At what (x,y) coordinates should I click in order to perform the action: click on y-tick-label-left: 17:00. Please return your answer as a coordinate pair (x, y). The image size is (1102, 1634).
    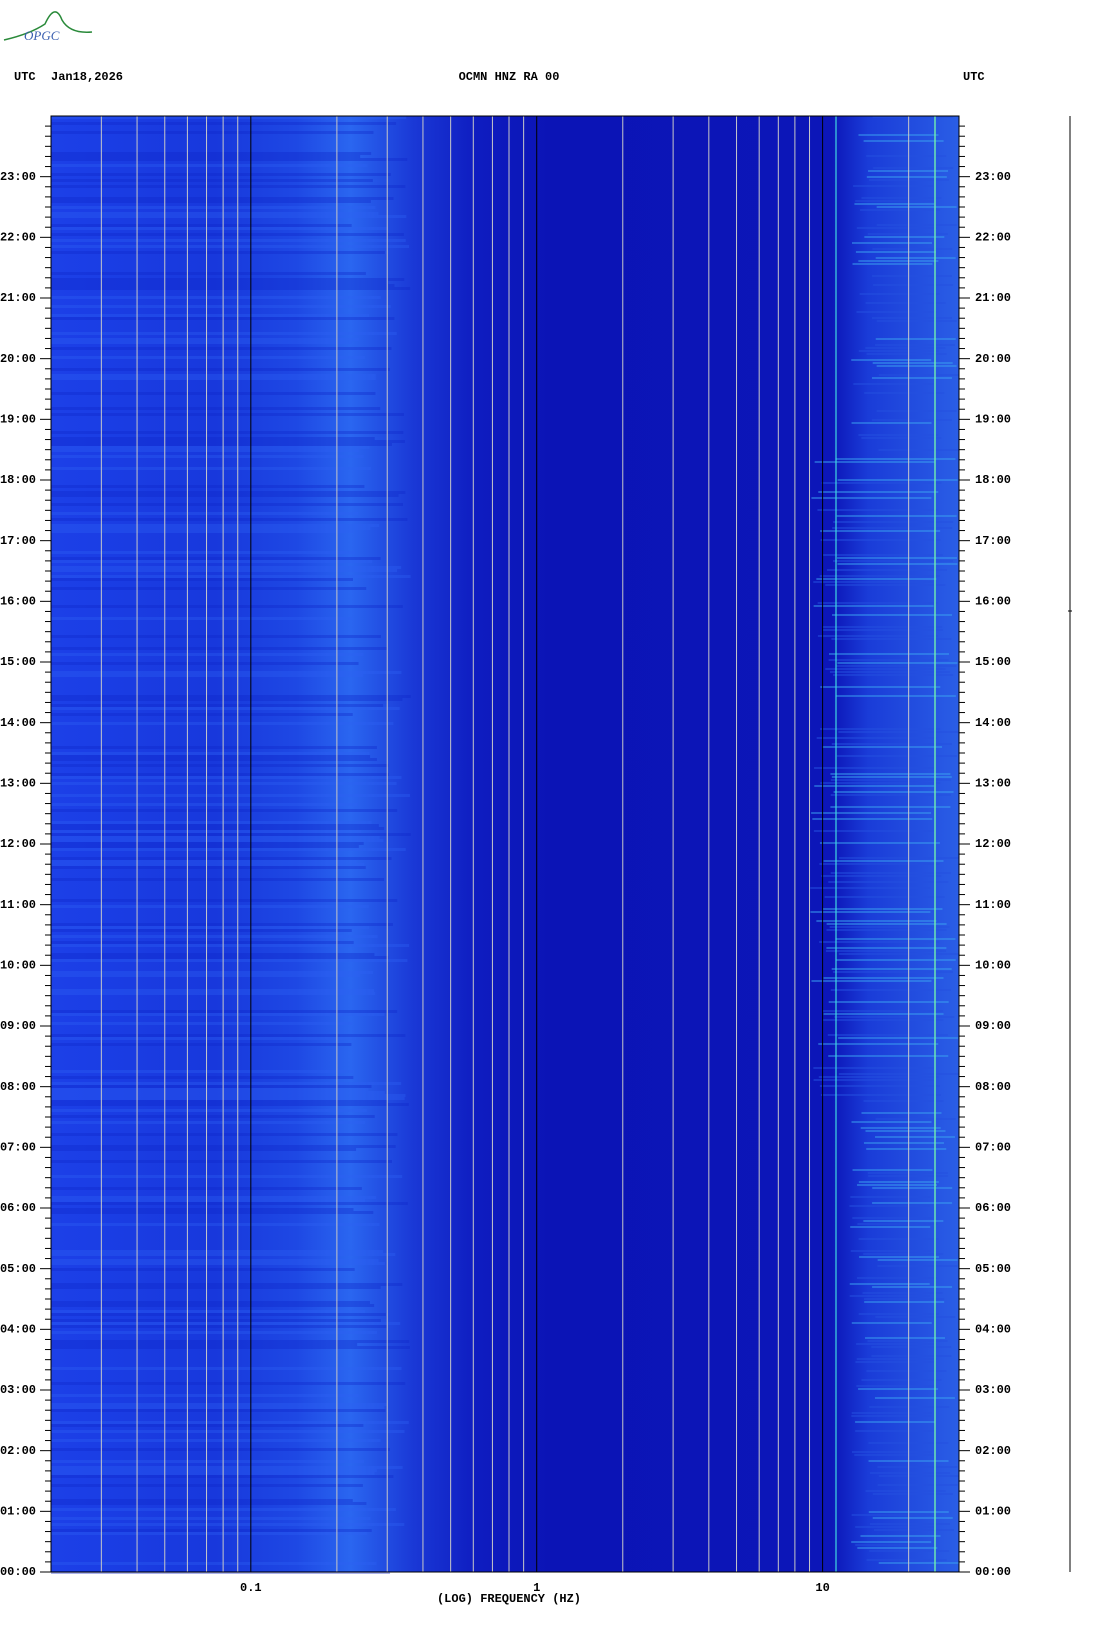
    Looking at the image, I should click on (18, 541).